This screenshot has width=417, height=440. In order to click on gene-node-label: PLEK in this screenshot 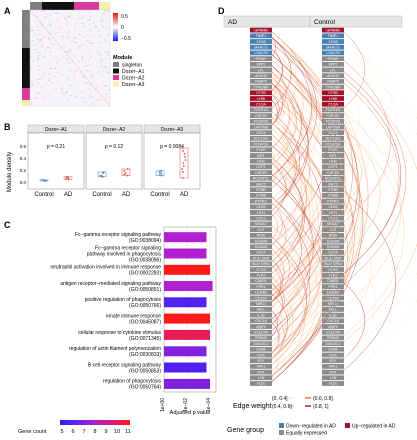, I will do `click(333, 150)`.